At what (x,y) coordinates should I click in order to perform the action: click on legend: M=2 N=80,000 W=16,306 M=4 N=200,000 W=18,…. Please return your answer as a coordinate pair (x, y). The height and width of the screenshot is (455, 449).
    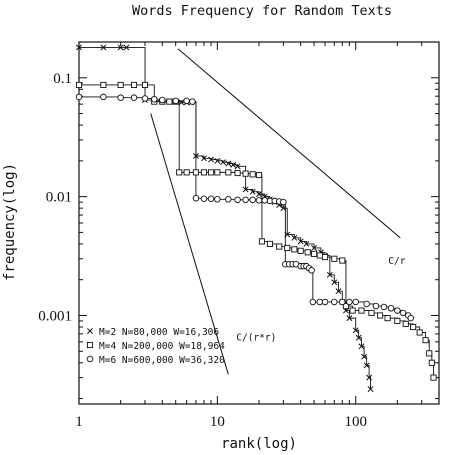
    Looking at the image, I should click on (155, 346).